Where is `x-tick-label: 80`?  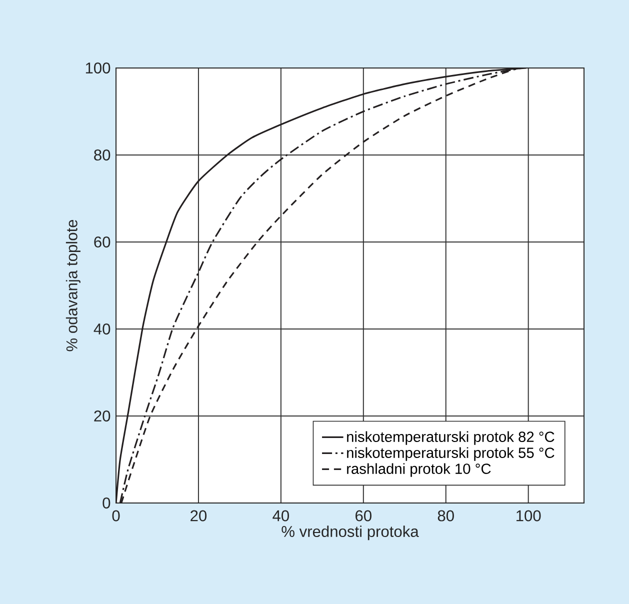 x-tick-label: 80 is located at coordinates (446, 516).